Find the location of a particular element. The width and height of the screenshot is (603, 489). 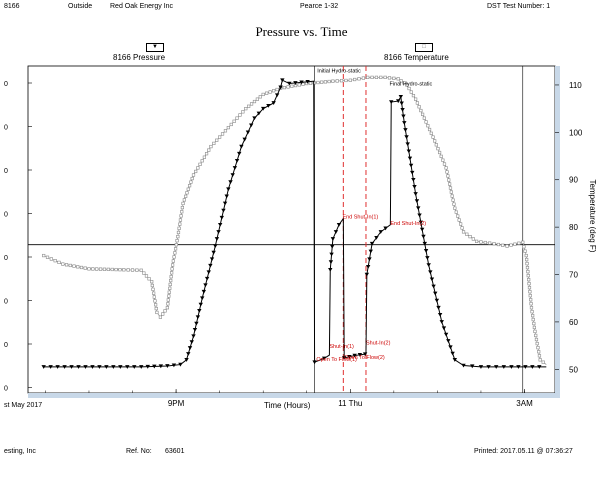

pressure-legend-marker: ▼ is located at coordinates (155, 47).